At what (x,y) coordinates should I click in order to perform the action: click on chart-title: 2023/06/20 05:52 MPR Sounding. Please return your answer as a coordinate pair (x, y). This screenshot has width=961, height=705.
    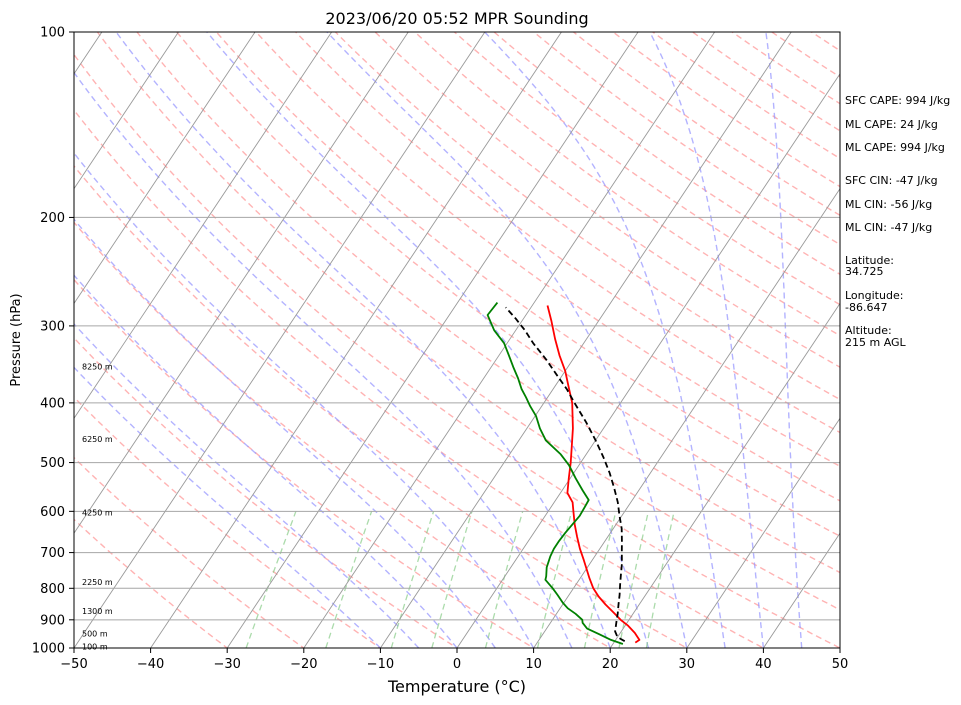
    Looking at the image, I should click on (456, 18).